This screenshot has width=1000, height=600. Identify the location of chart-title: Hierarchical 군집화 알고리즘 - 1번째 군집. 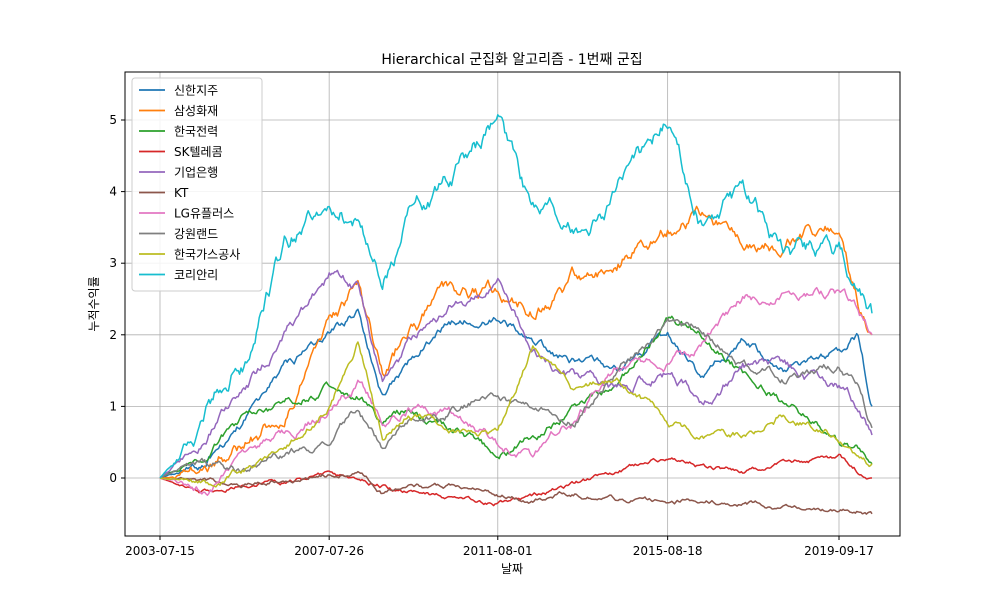
(511, 60).